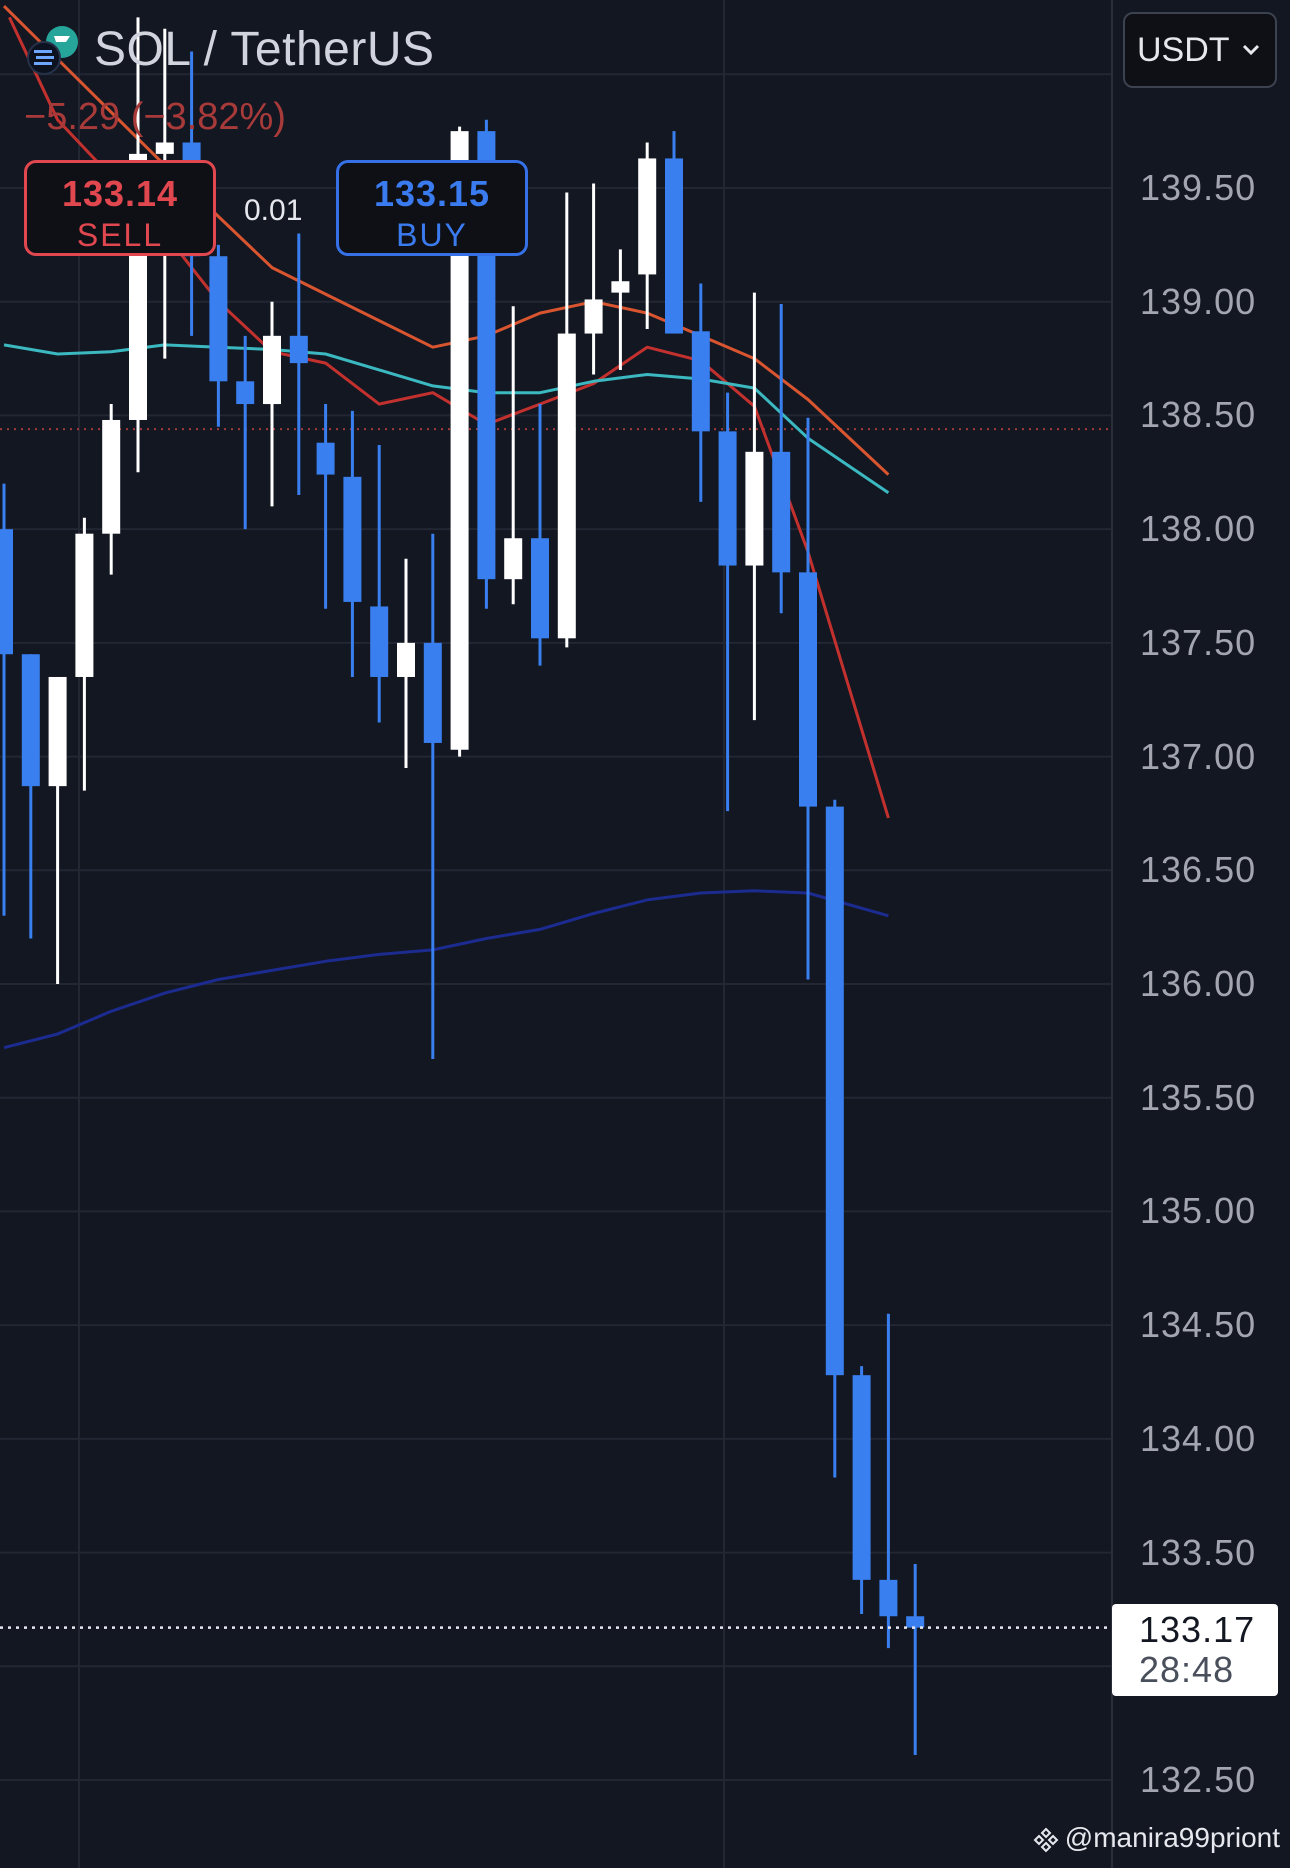  What do you see at coordinates (1198, 1211) in the screenshot?
I see `price-tick-label: 135.00` at bounding box center [1198, 1211].